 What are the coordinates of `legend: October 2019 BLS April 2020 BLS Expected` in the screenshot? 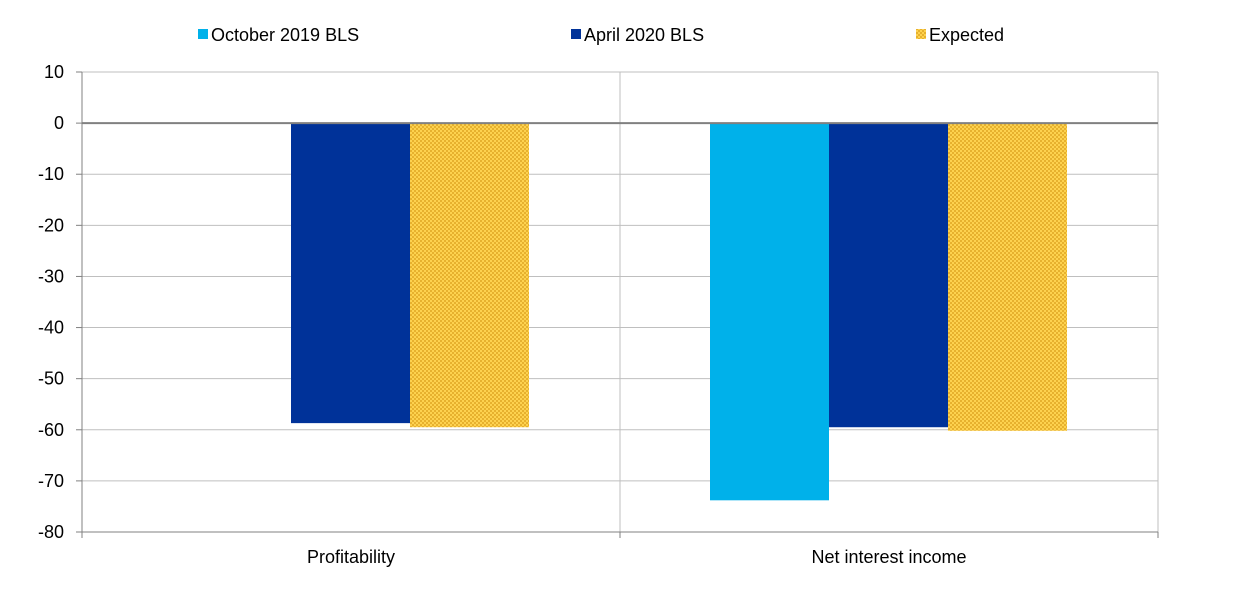 It's located at (601, 35).